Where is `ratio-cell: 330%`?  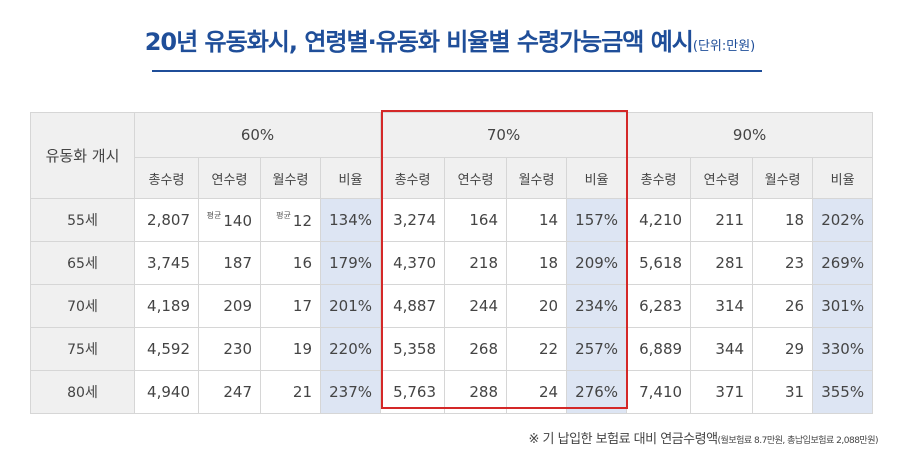
ratio-cell: 330% is located at coordinates (843, 349).